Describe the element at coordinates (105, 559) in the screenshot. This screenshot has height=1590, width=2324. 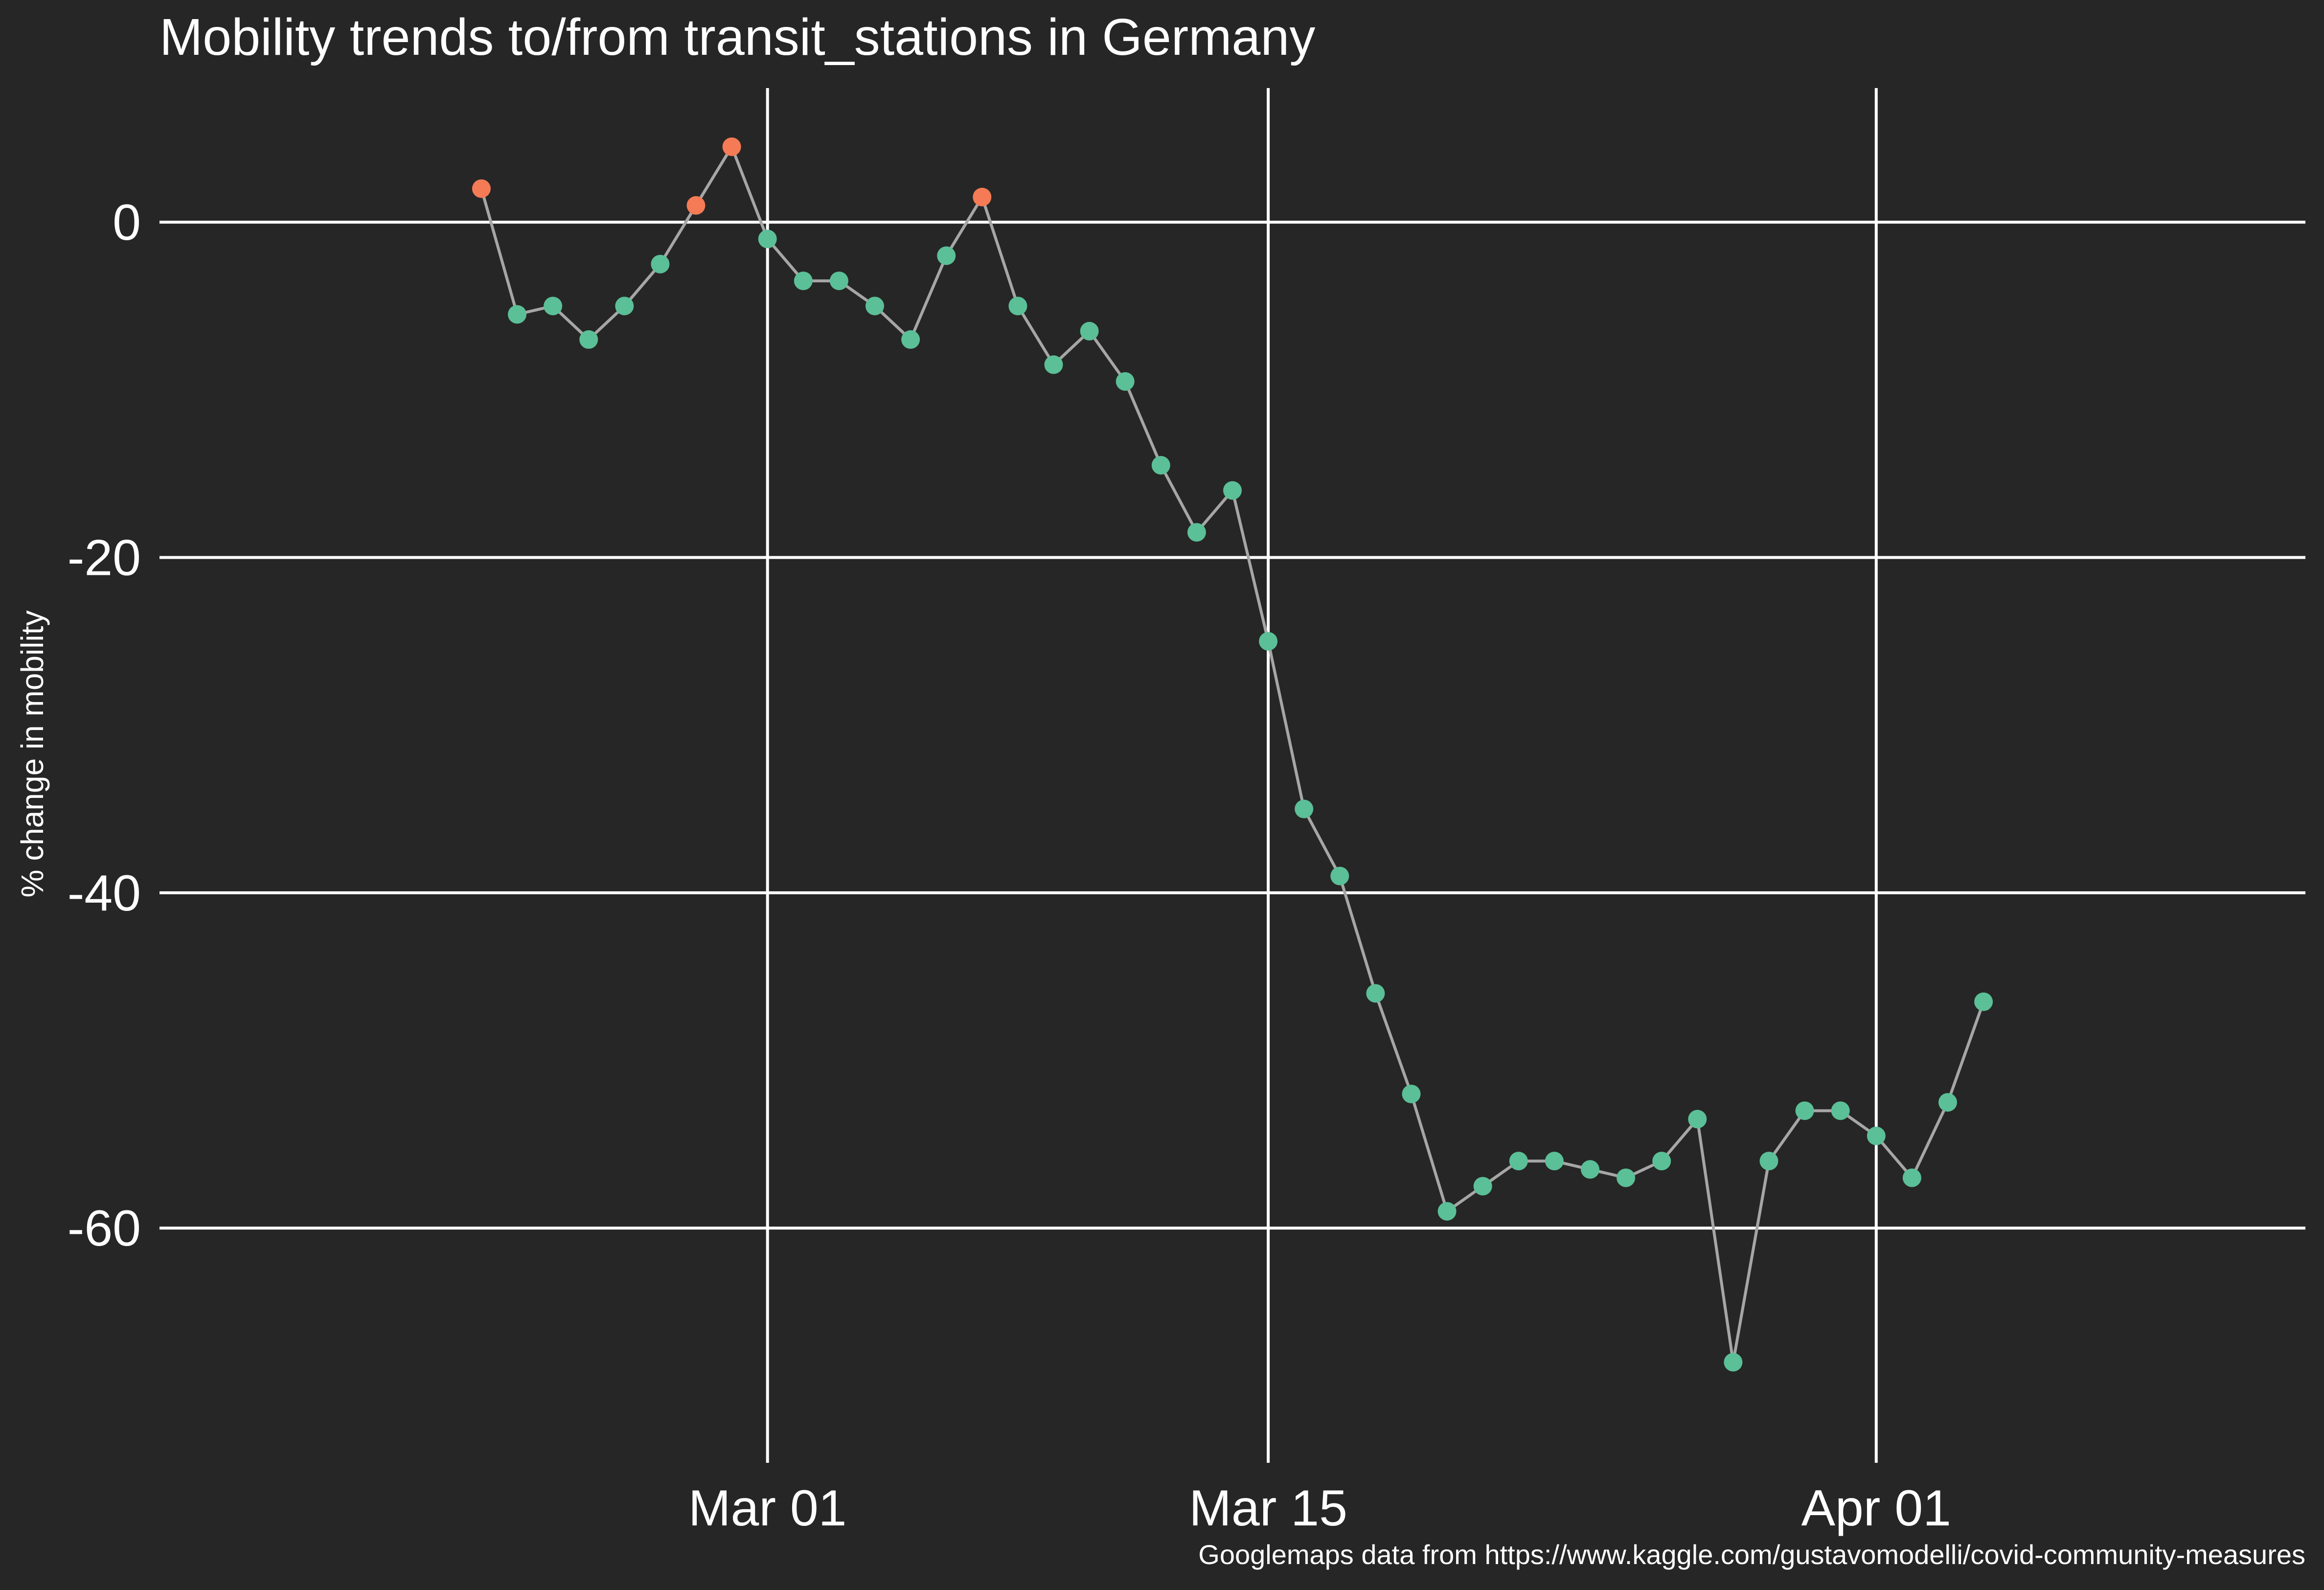
I see `y-tick-label: -20` at that location.